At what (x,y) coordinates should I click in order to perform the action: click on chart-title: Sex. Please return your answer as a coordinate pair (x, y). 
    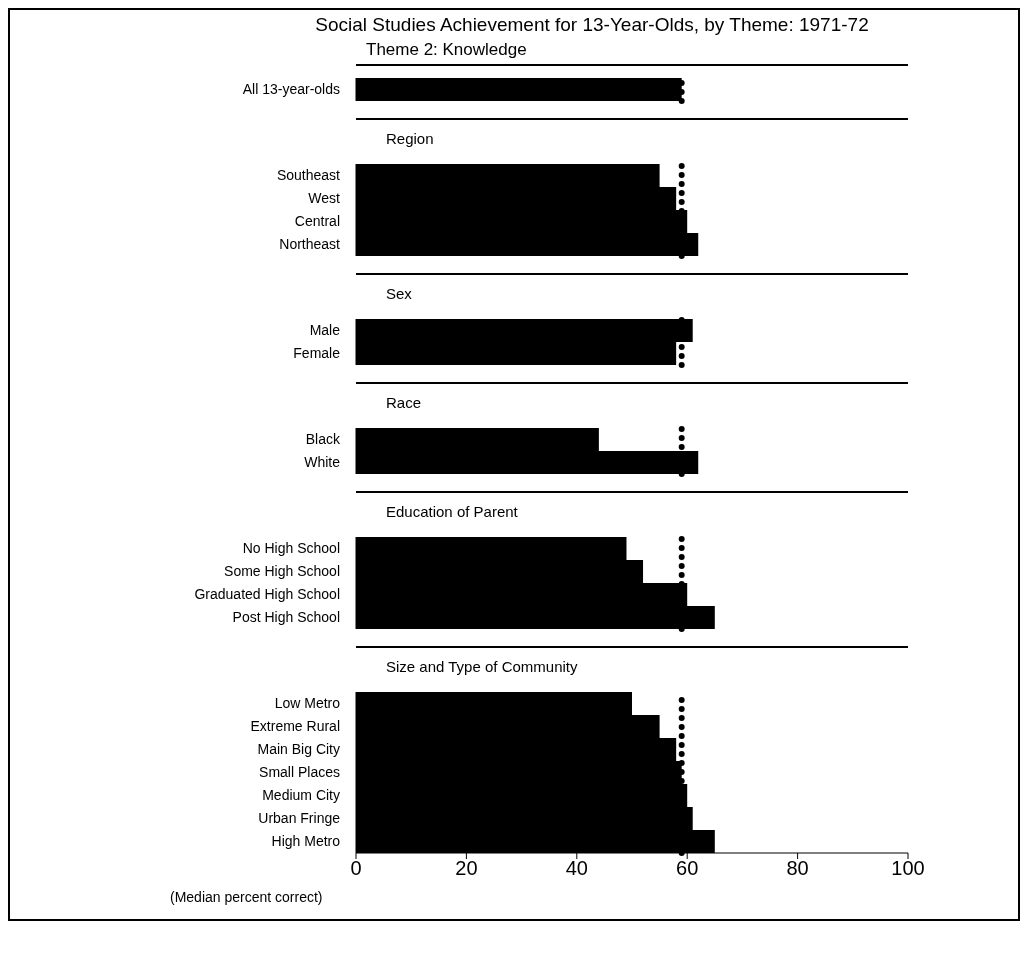
    Looking at the image, I should click on (399, 293).